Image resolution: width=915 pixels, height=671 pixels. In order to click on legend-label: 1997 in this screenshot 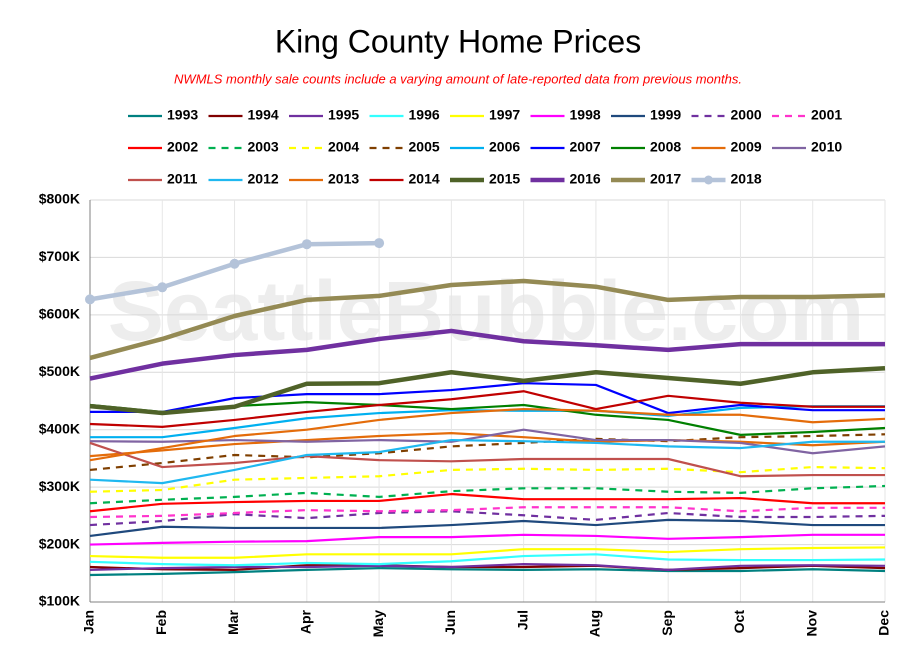, I will do `click(504, 115)`.